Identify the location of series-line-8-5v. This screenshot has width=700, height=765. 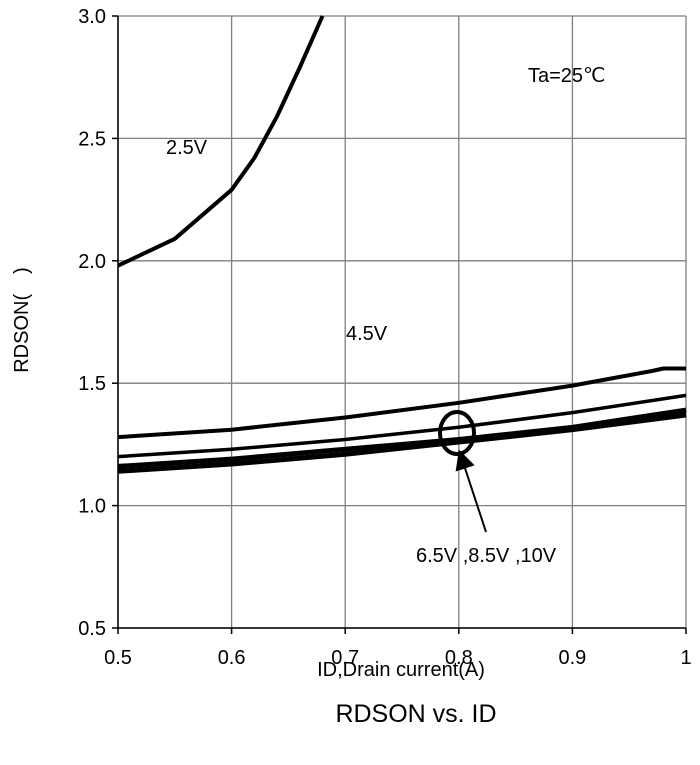
(402, 438).